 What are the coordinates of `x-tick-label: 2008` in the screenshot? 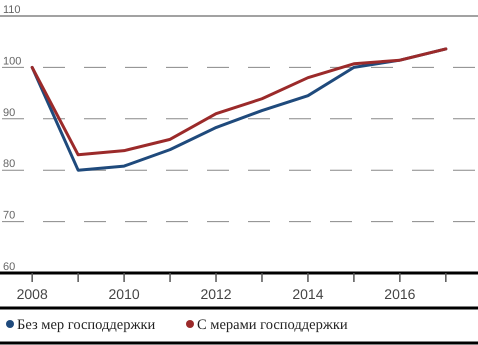 It's located at (32, 294).